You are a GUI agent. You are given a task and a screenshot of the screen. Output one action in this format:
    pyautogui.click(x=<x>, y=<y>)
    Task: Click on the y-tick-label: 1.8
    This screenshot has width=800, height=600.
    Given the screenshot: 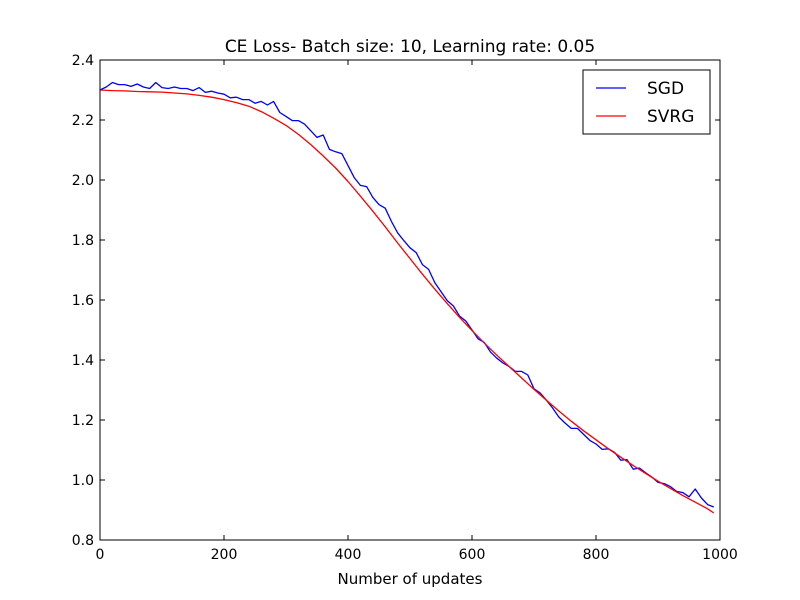 What is the action you would take?
    pyautogui.click(x=83, y=241)
    